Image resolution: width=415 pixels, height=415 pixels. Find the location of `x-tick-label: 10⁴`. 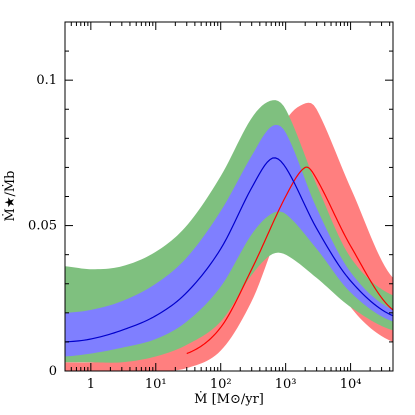

x-tick-label: 10⁴ is located at coordinates (351, 384).